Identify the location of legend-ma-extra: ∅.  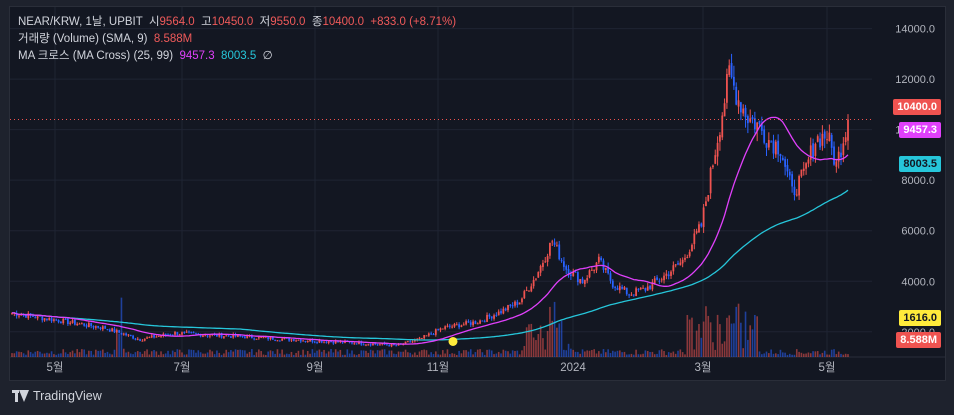
(267, 56).